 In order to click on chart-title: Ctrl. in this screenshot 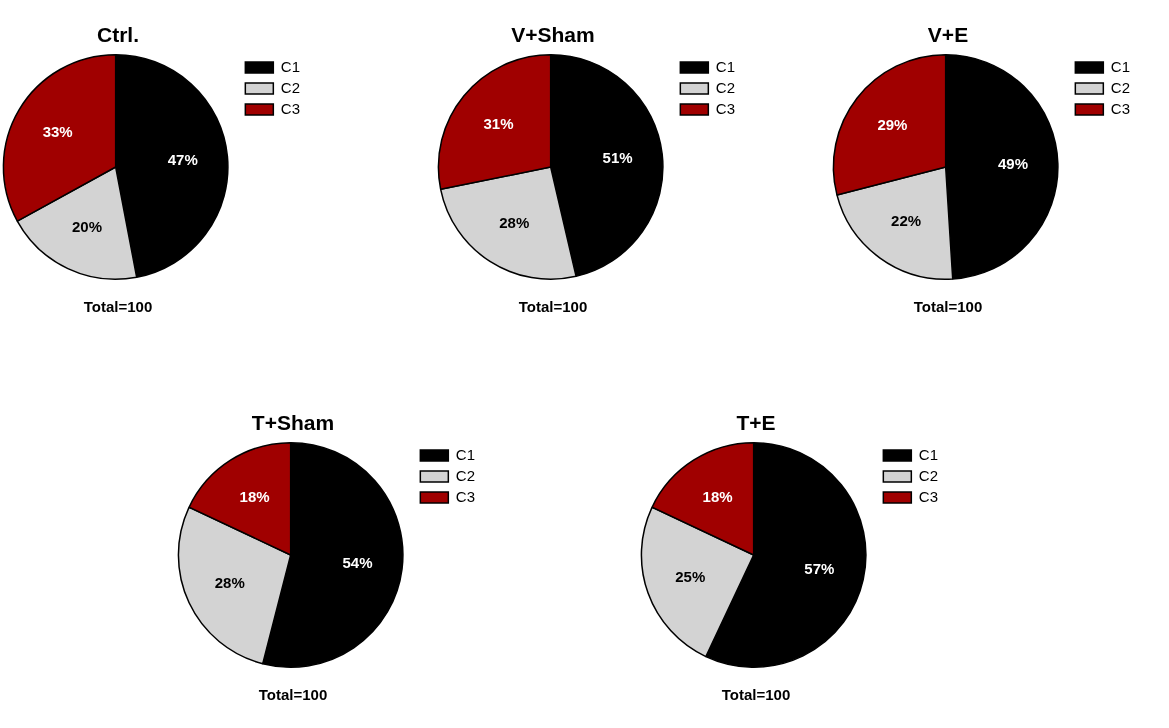, I will do `click(118, 35)`.